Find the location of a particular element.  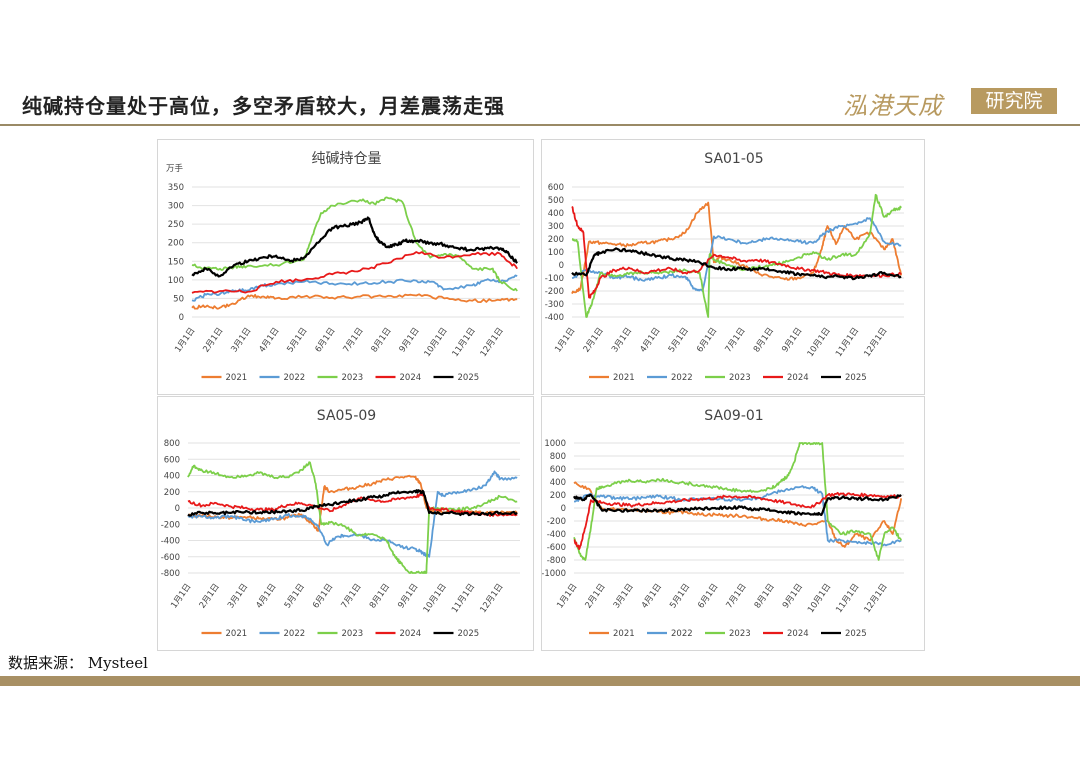

chart-title: SA05-09 is located at coordinates (346, 416).